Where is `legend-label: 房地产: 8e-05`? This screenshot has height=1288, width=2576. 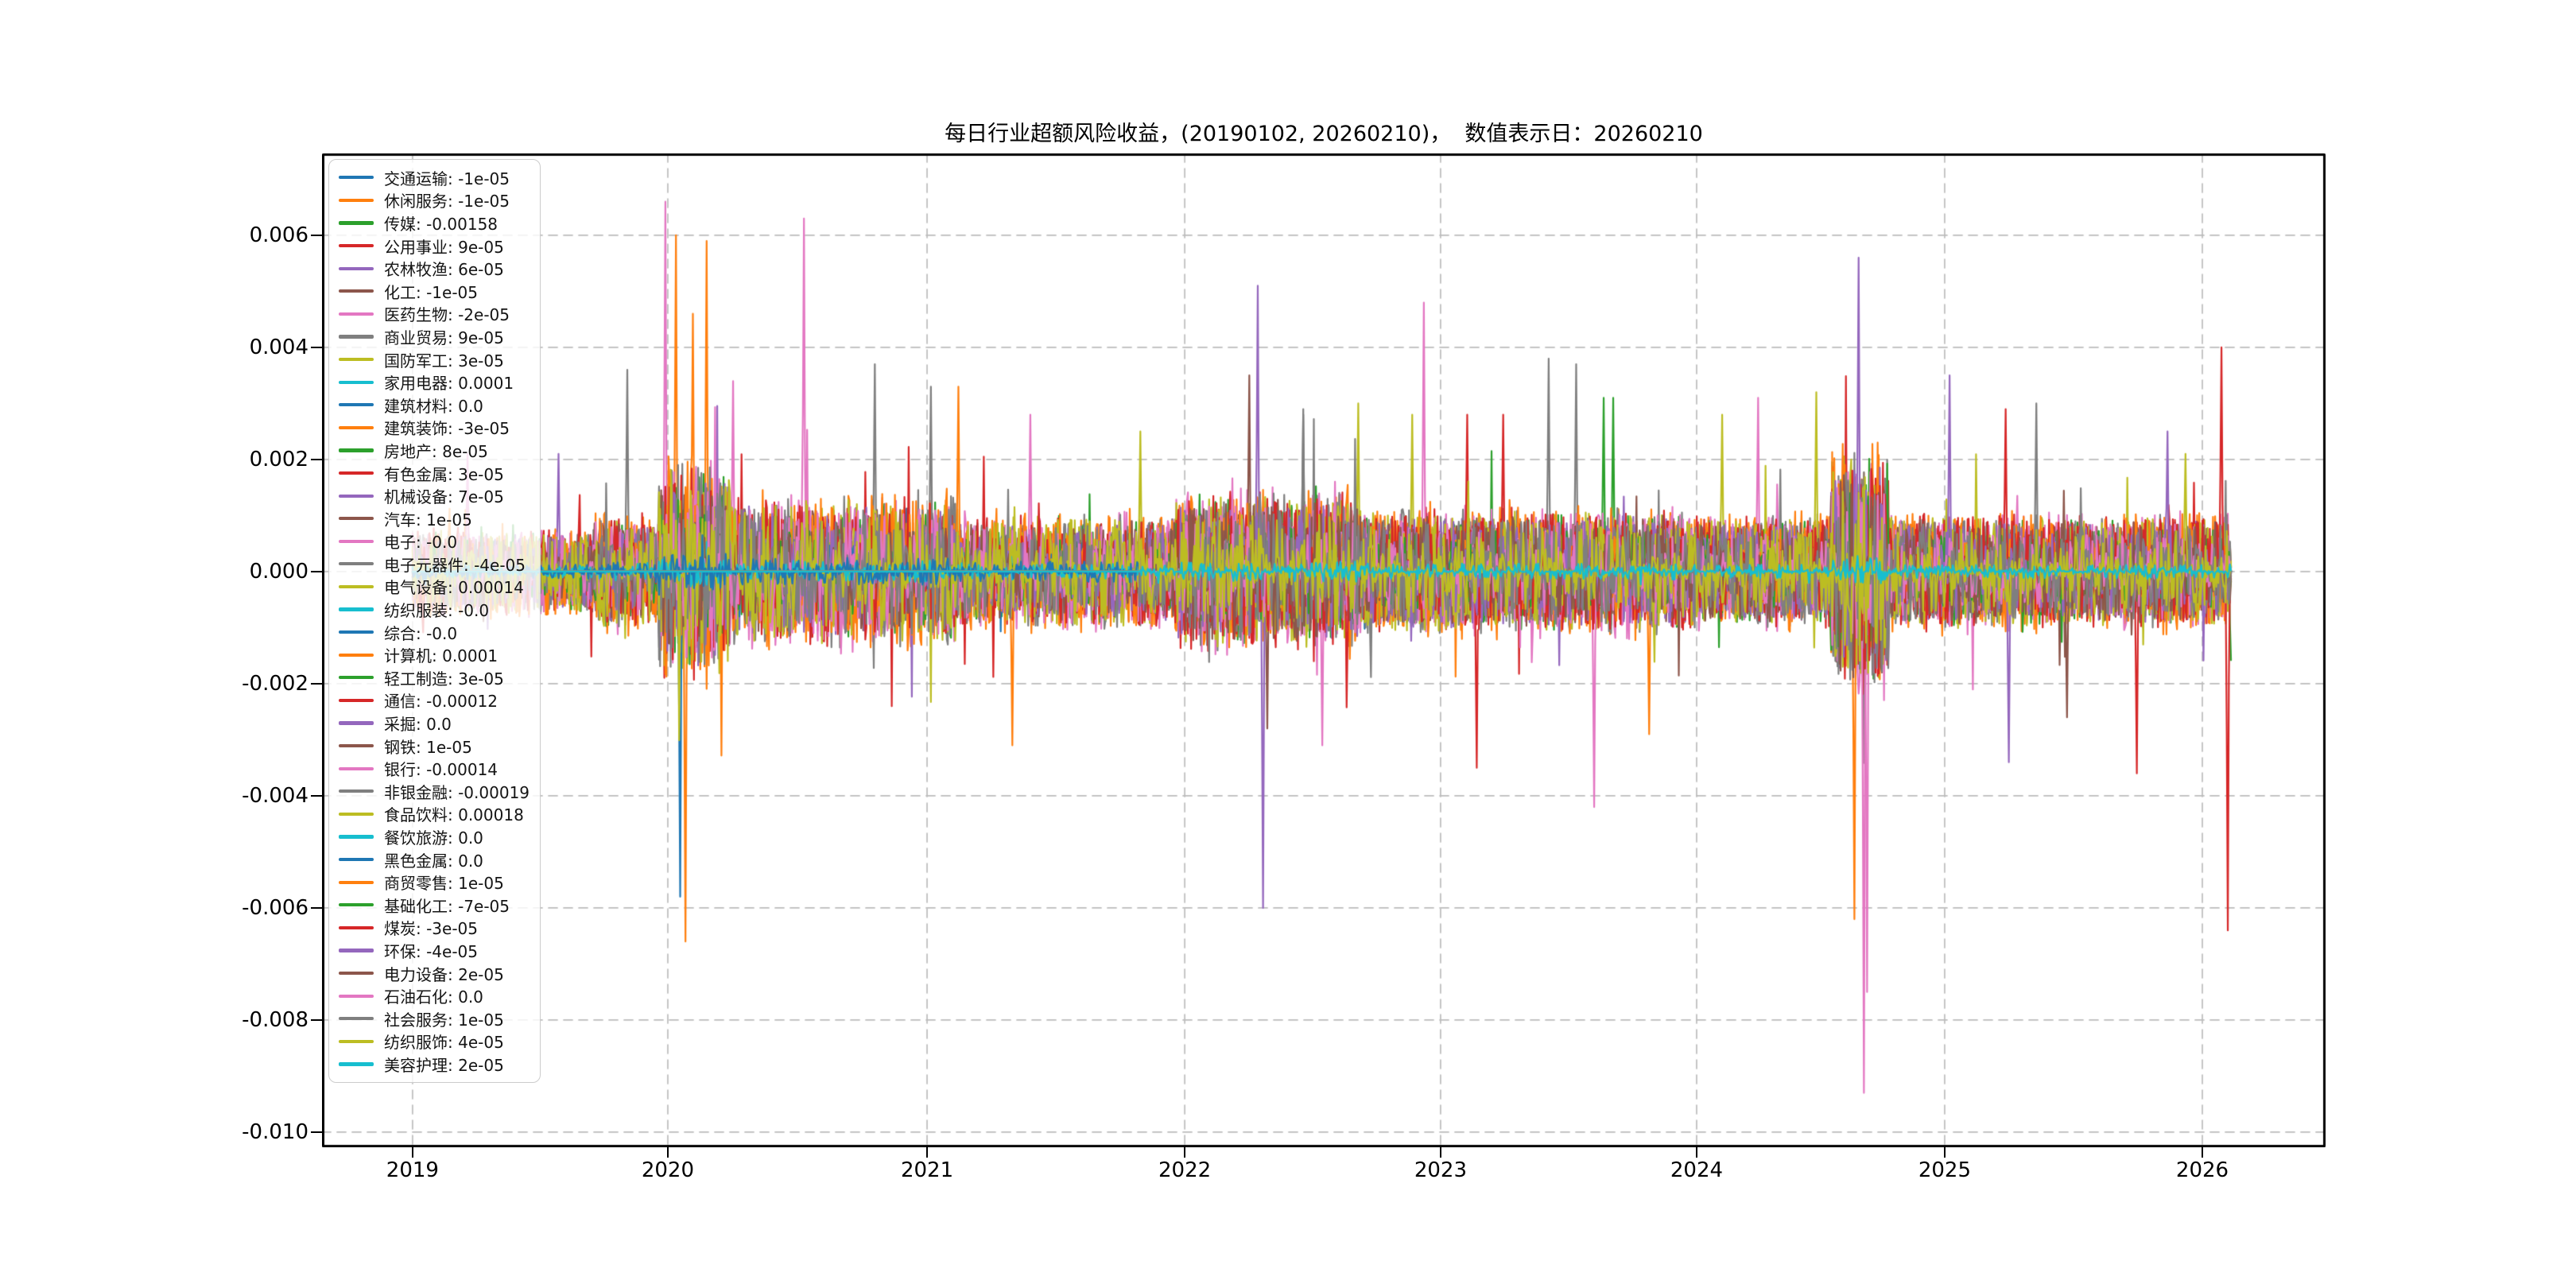 legend-label: 房地产: 8e-05 is located at coordinates (436, 451).